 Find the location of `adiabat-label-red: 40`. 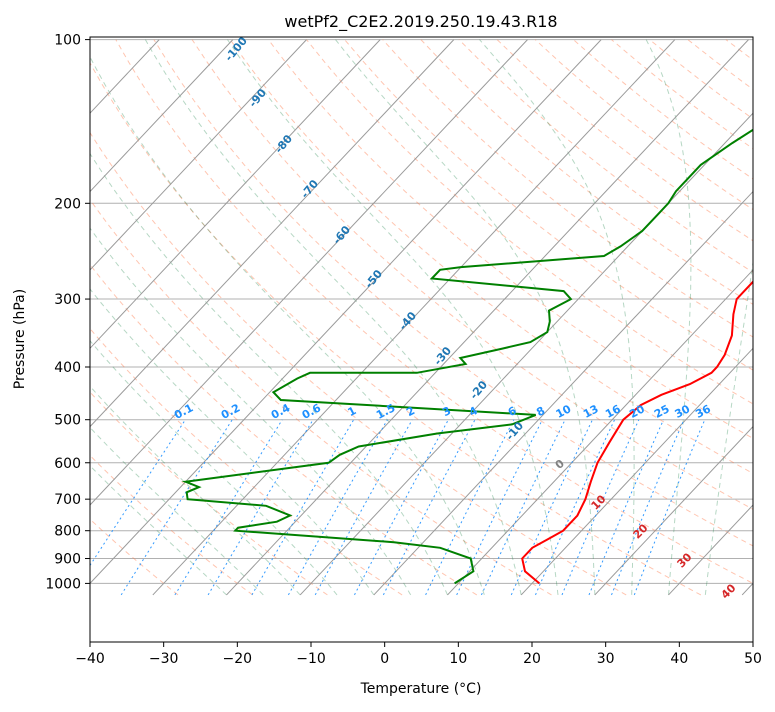

adiabat-label-red: 40 is located at coordinates (729, 591).